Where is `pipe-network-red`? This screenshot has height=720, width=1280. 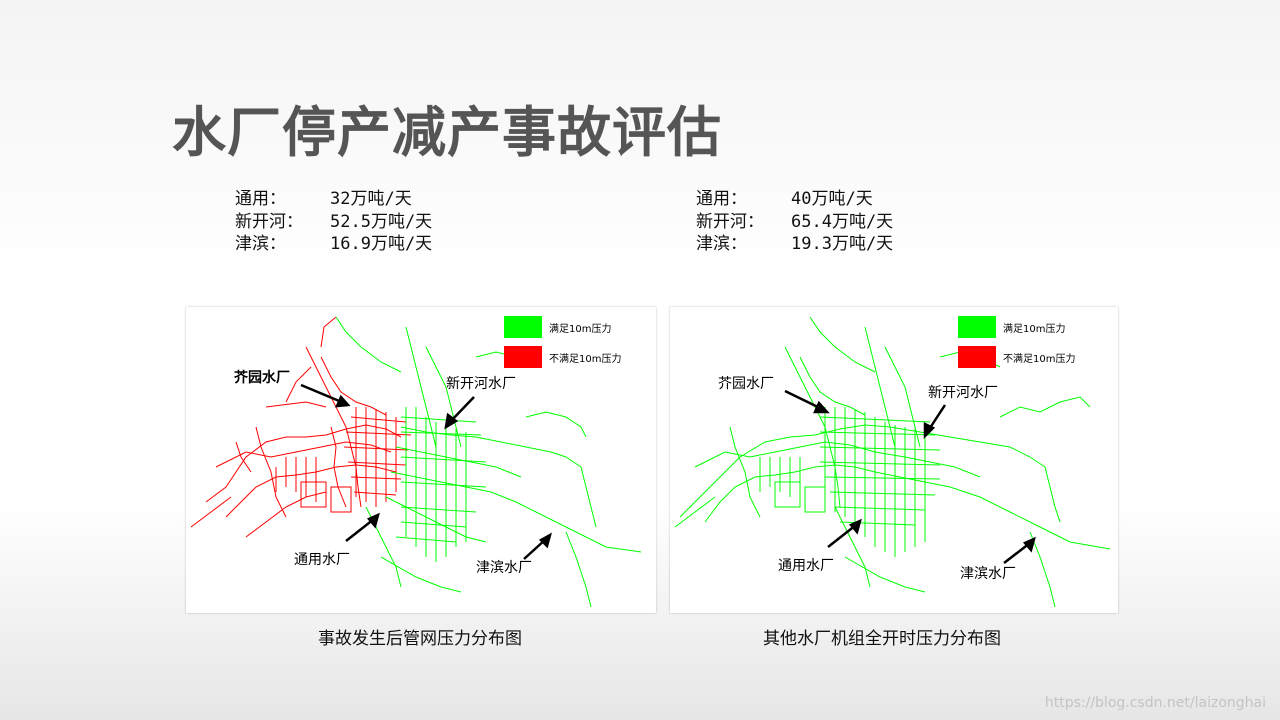
pipe-network-red is located at coordinates (301, 427).